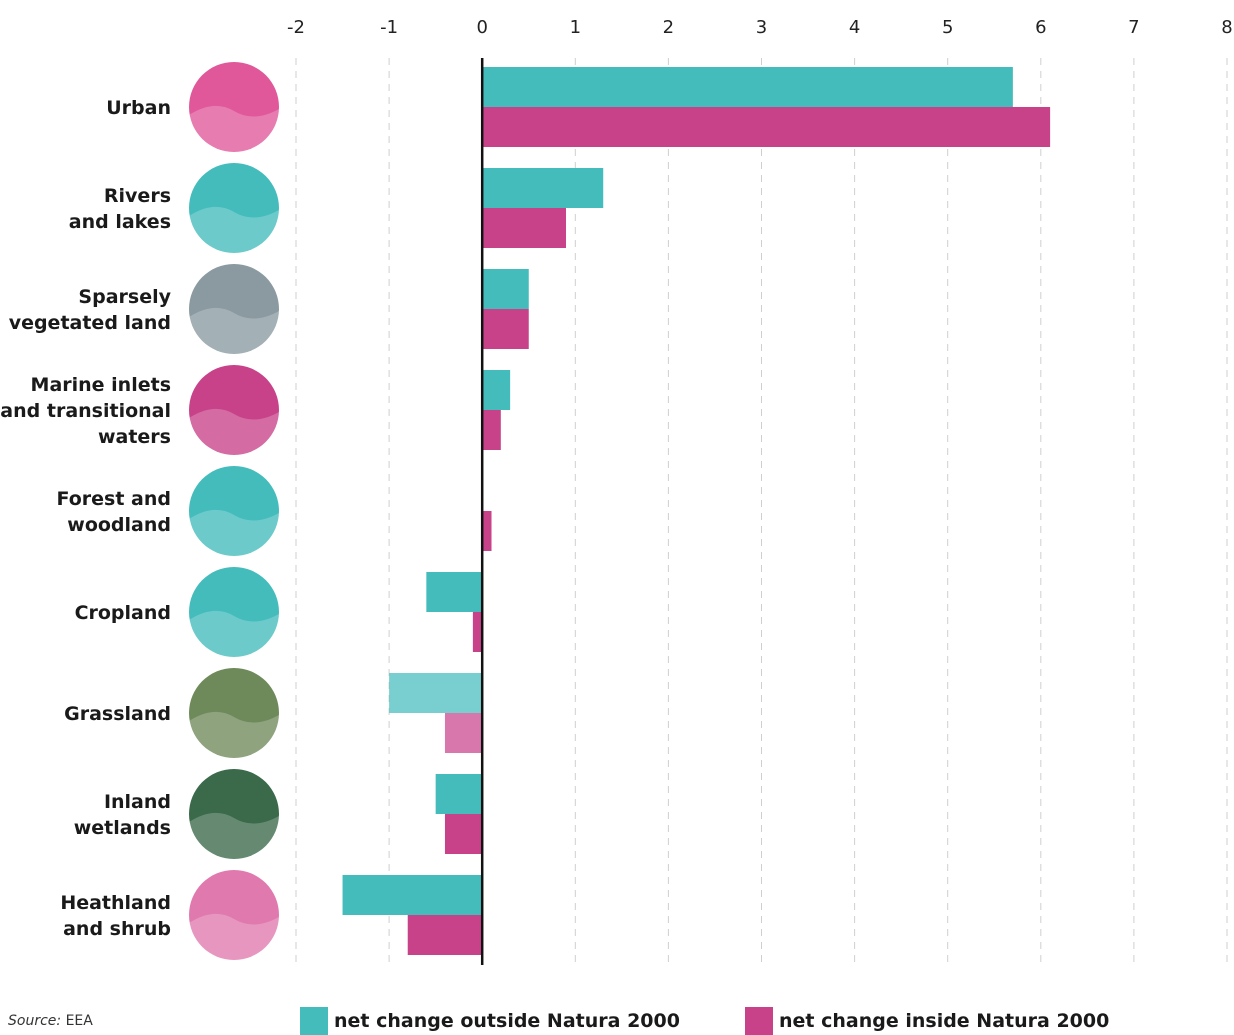 This screenshot has height=1035, width=1234. I want to click on legend-item-inside: net change inside Natura 2000, so click(927, 1021).